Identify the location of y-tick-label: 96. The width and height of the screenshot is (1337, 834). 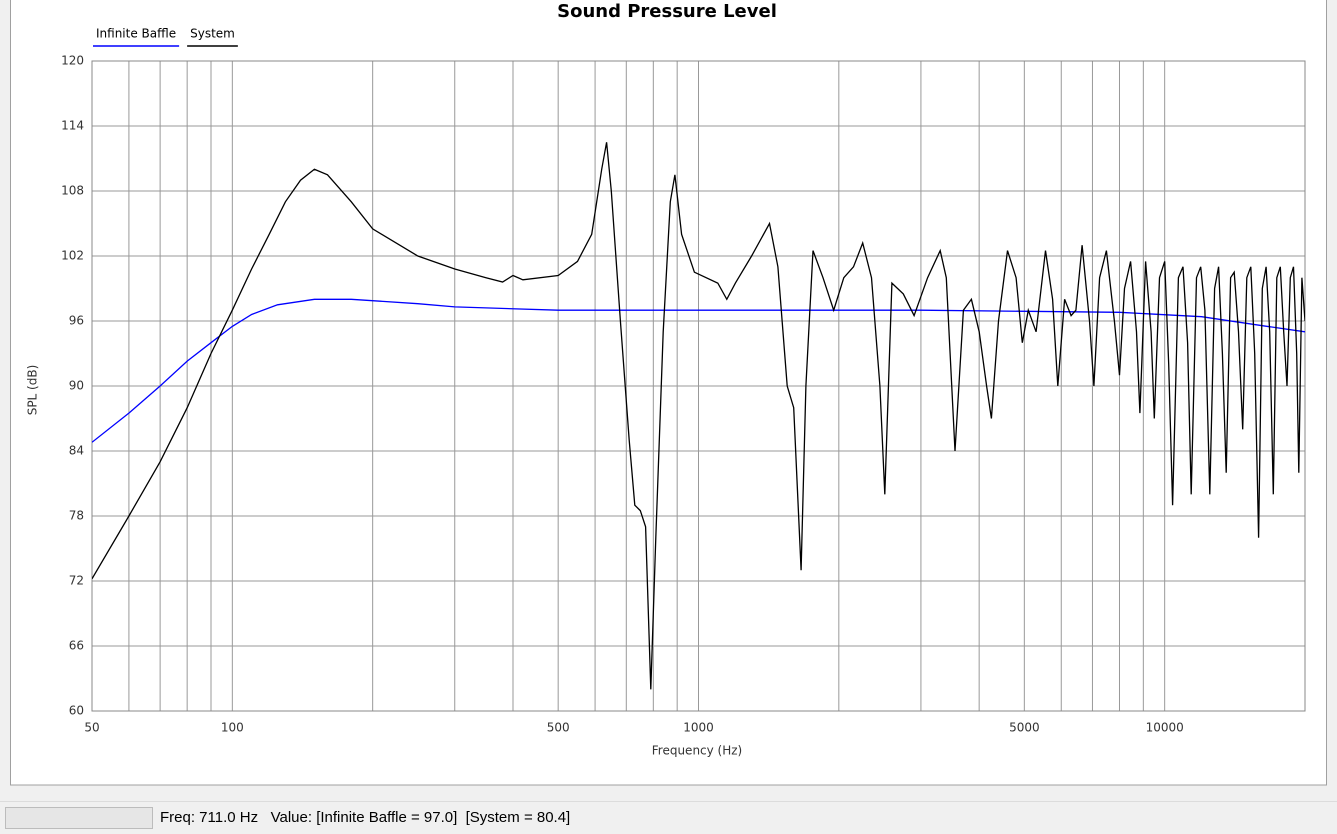
(76, 321).